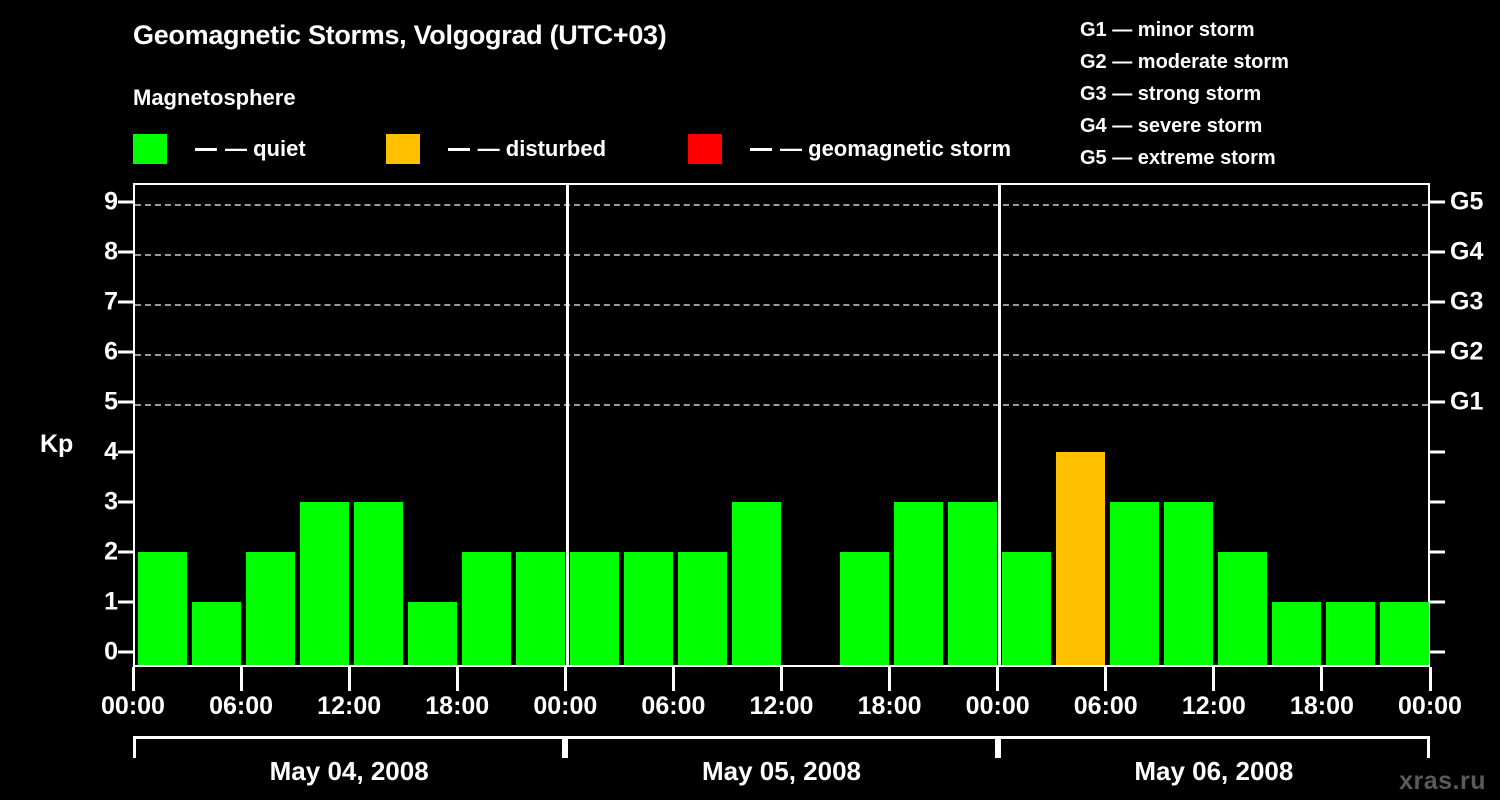 This screenshot has height=800, width=1500. What do you see at coordinates (111, 351) in the screenshot?
I see `y-axis-tick-label: 6` at bounding box center [111, 351].